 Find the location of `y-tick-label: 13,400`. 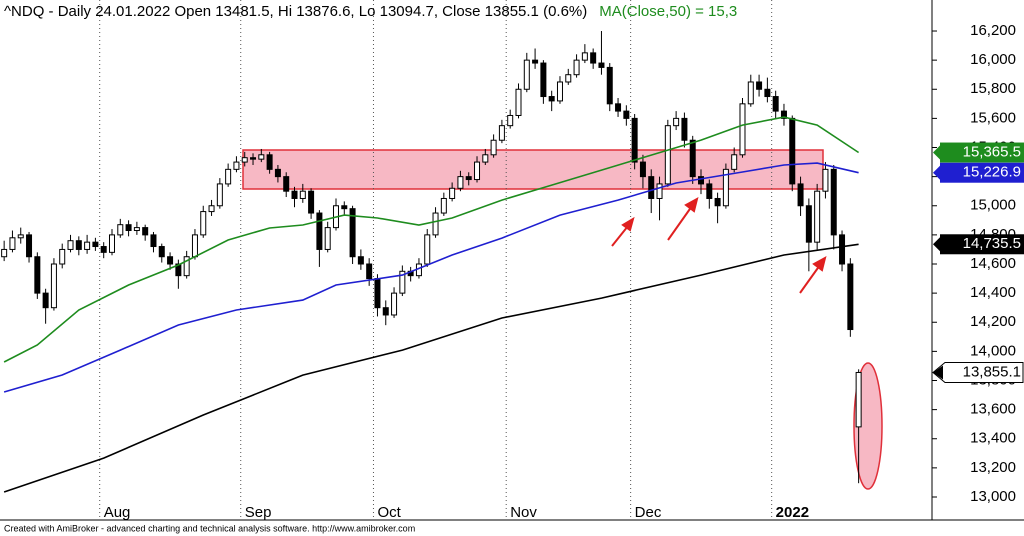

y-tick-label: 13,400 is located at coordinates (993, 438).